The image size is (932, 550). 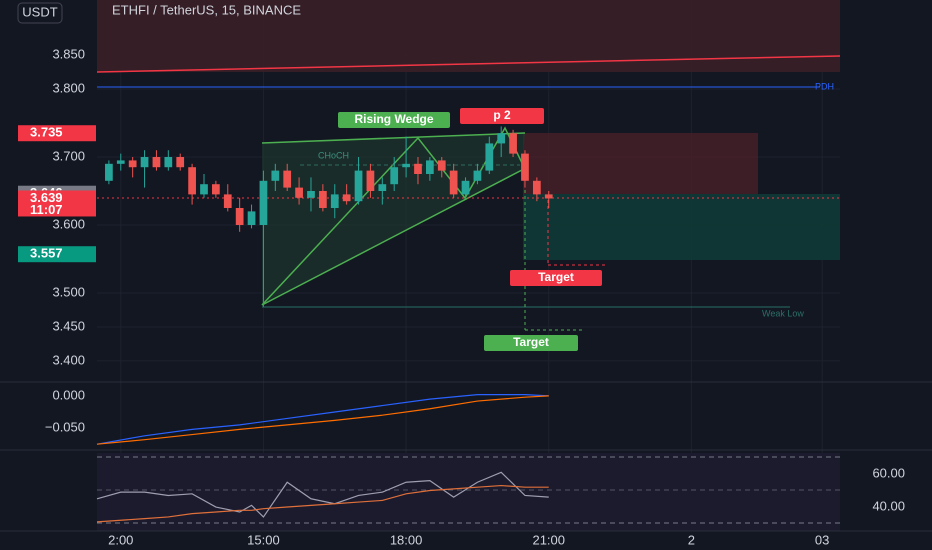 I want to click on wedge-bottom, so click(x=392, y=237).